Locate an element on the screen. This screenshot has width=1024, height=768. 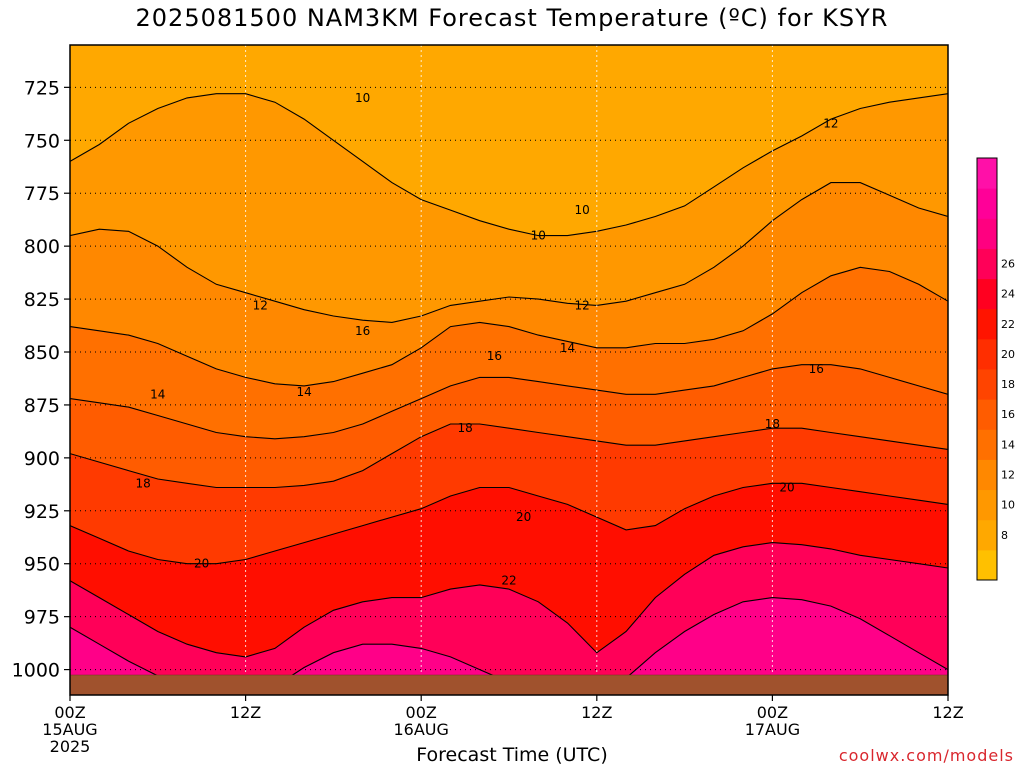
x-tick-label: 2025 is located at coordinates (70, 746).